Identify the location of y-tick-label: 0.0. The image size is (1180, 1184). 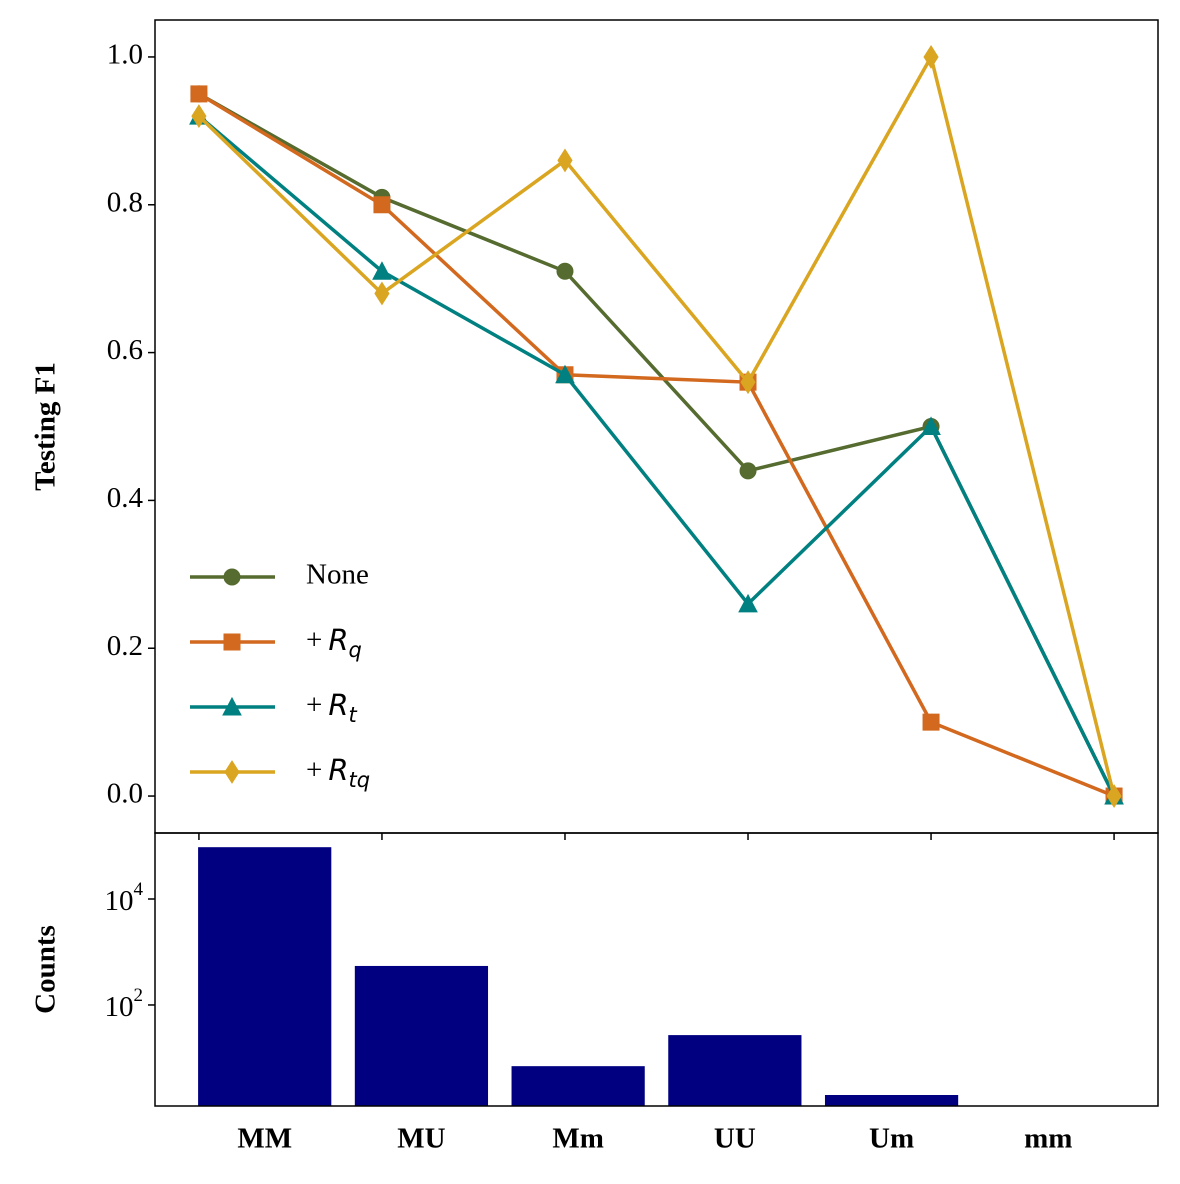
(125, 794).